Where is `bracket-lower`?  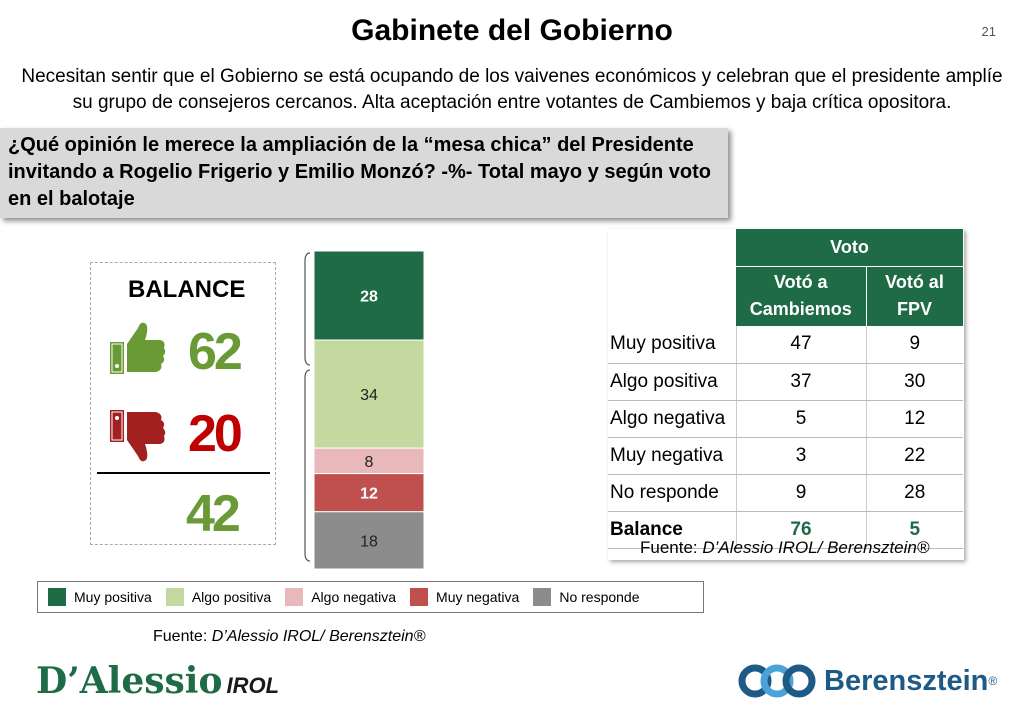 bracket-lower is located at coordinates (307, 465).